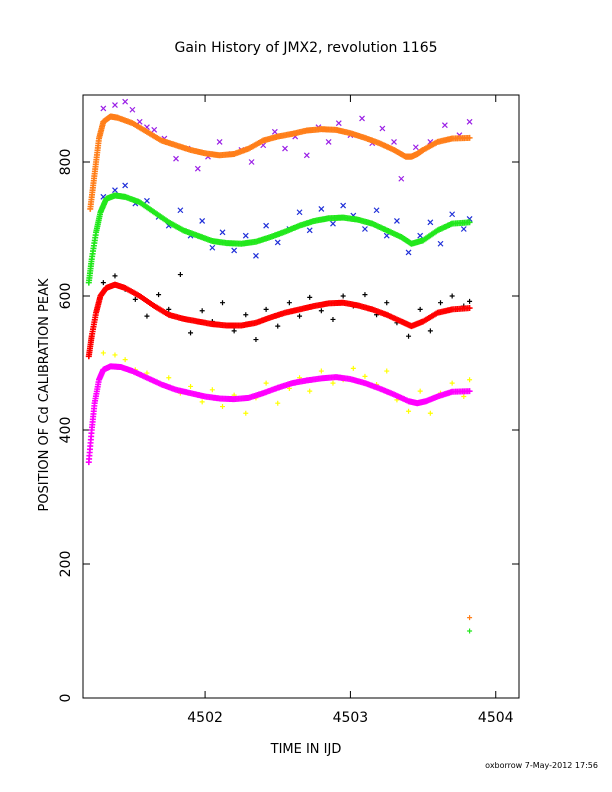 The image size is (612, 792). Describe the element at coordinates (286, 220) in the screenshot. I see `series-3-blue` at that location.